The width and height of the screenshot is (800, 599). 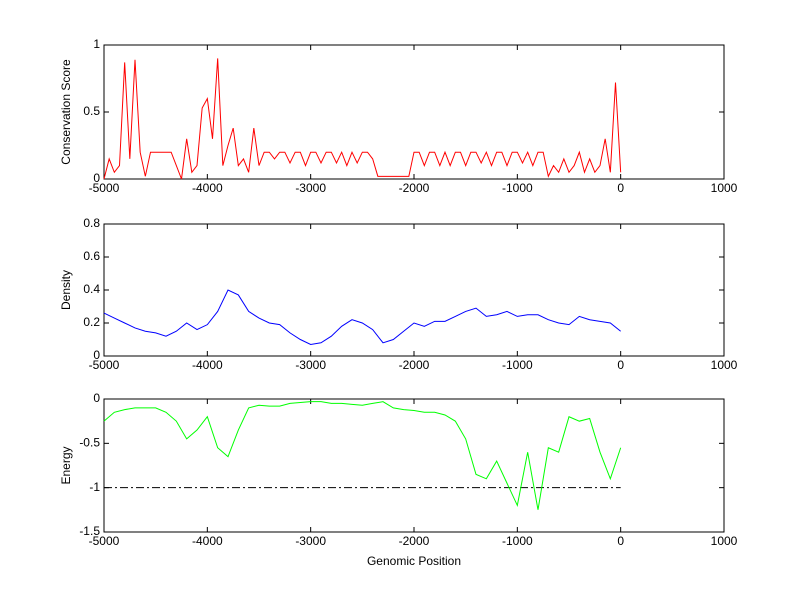 What do you see at coordinates (414, 561) in the screenshot?
I see `x-axis-label: Genomic Position` at bounding box center [414, 561].